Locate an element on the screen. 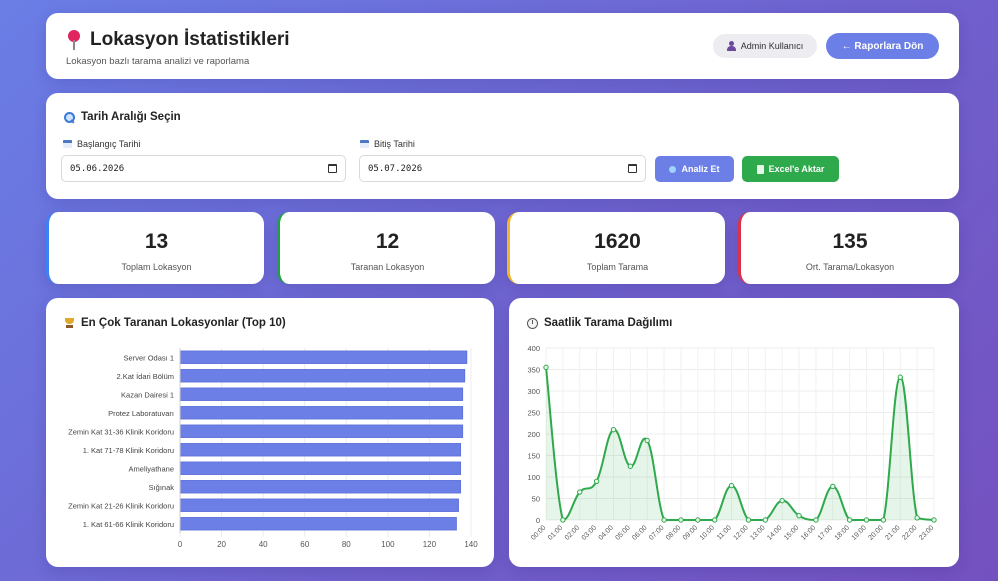  stat-card-scanned-locations: 12 Taranan Lokasyon is located at coordinates (386, 248).